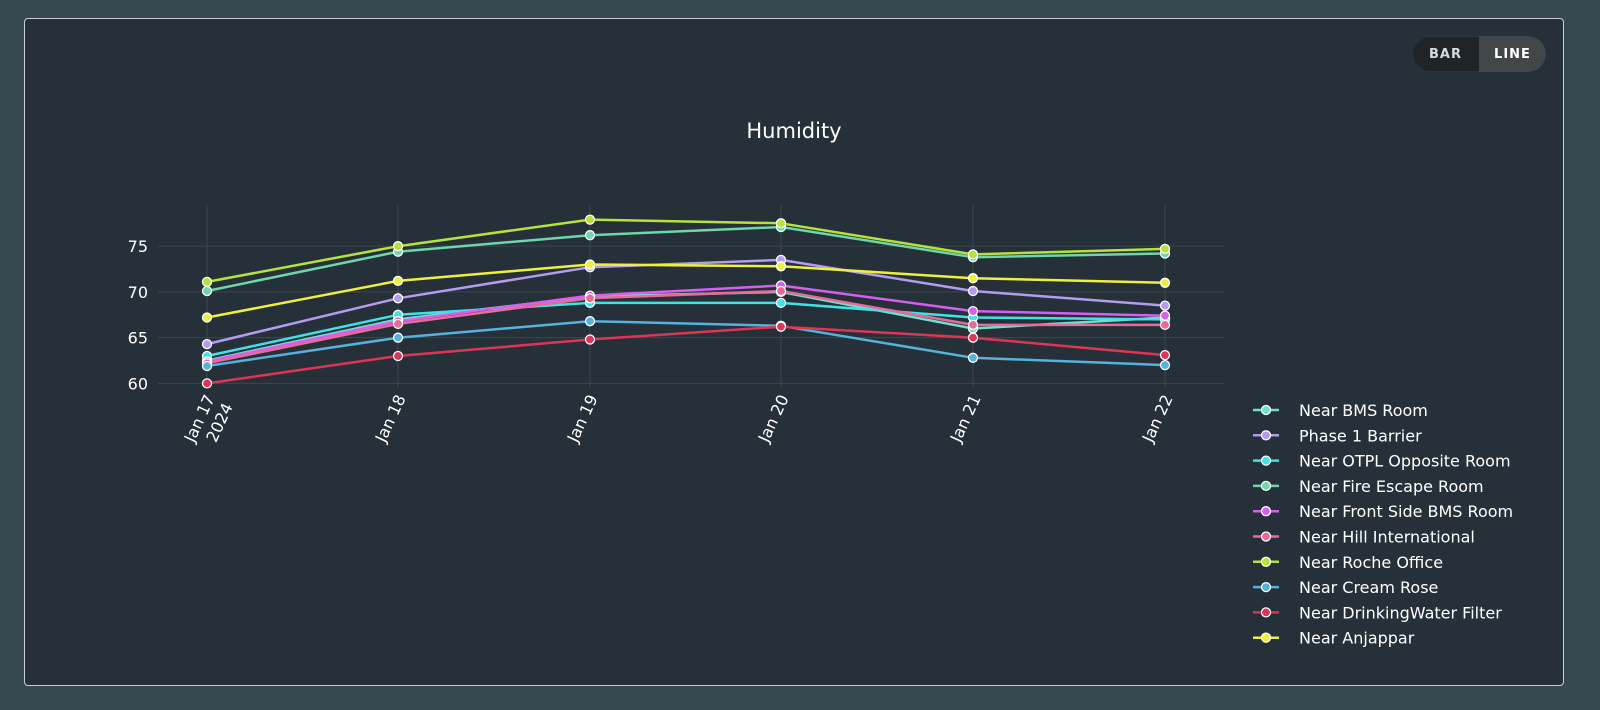 Image resolution: width=1600 pixels, height=710 pixels. I want to click on x-tick-label: Jan 18, so click(390, 419).